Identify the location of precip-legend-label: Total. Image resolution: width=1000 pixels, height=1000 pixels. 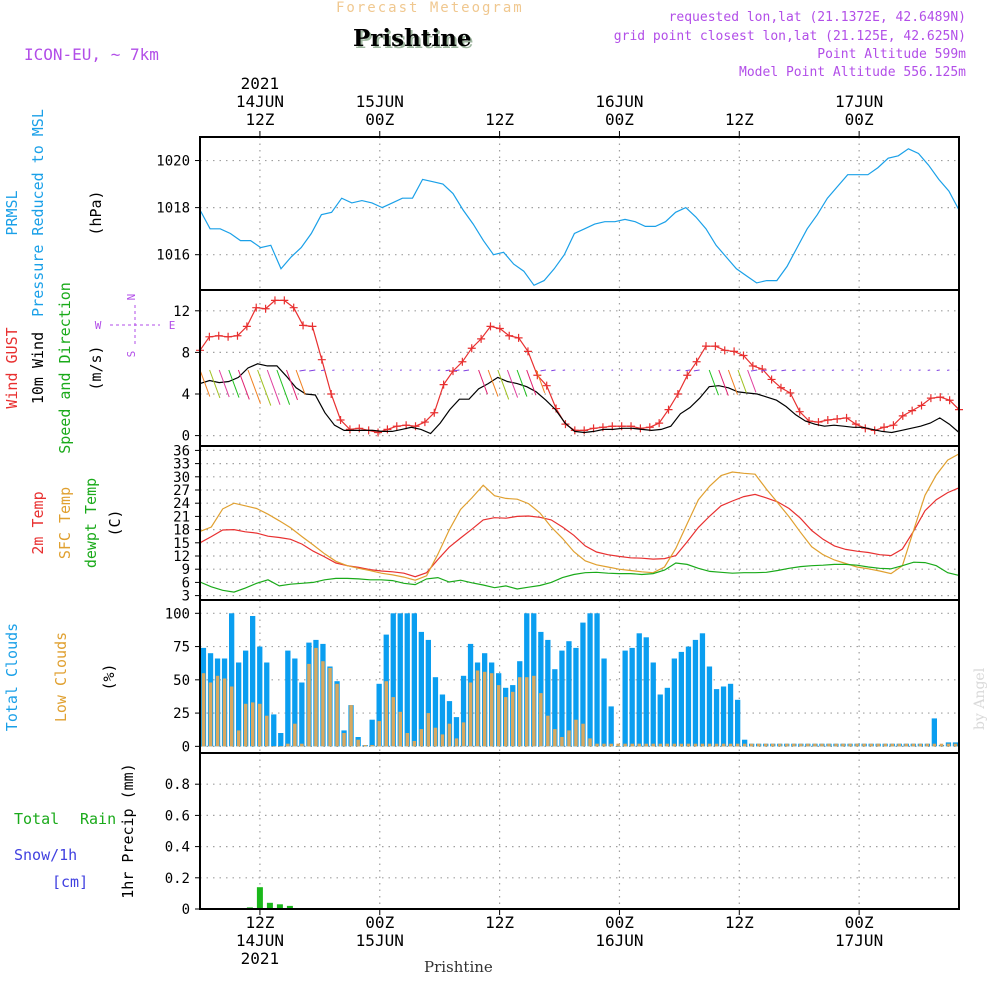
(36, 819).